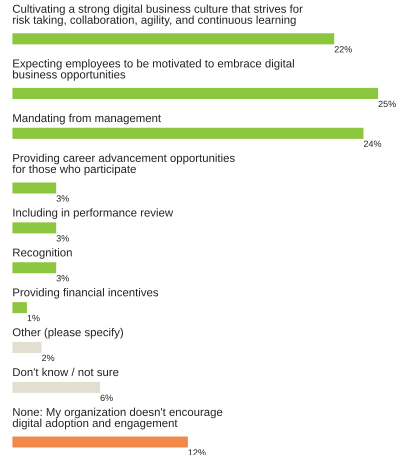  What do you see at coordinates (157, 15) in the screenshot?
I see `y-tick-label: Cultivating a strong digital business culture that strives for risk taking, collaboration, agility, and continuous learning` at bounding box center [157, 15].